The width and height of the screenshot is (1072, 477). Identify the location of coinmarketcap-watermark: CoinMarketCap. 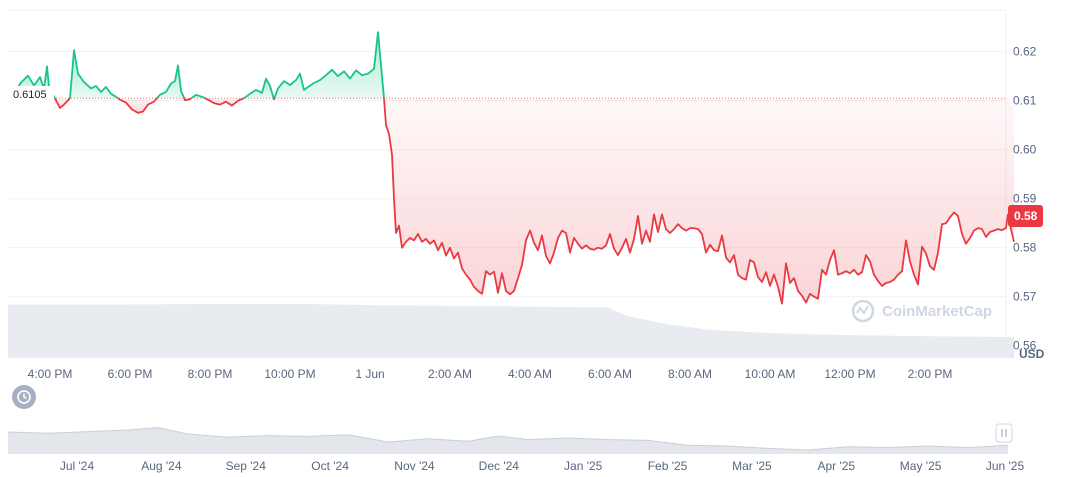
(921, 311).